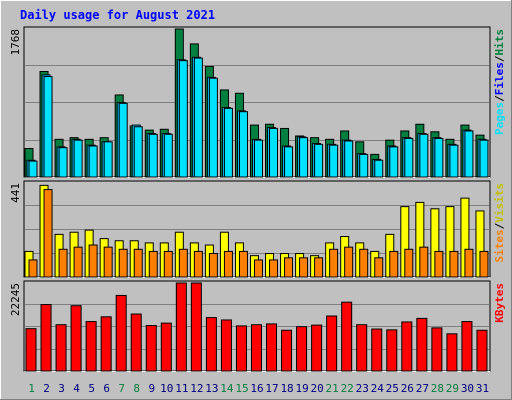 This screenshot has width=512, height=400. I want to click on legend-item-middle-0: Sites, so click(499, 245).